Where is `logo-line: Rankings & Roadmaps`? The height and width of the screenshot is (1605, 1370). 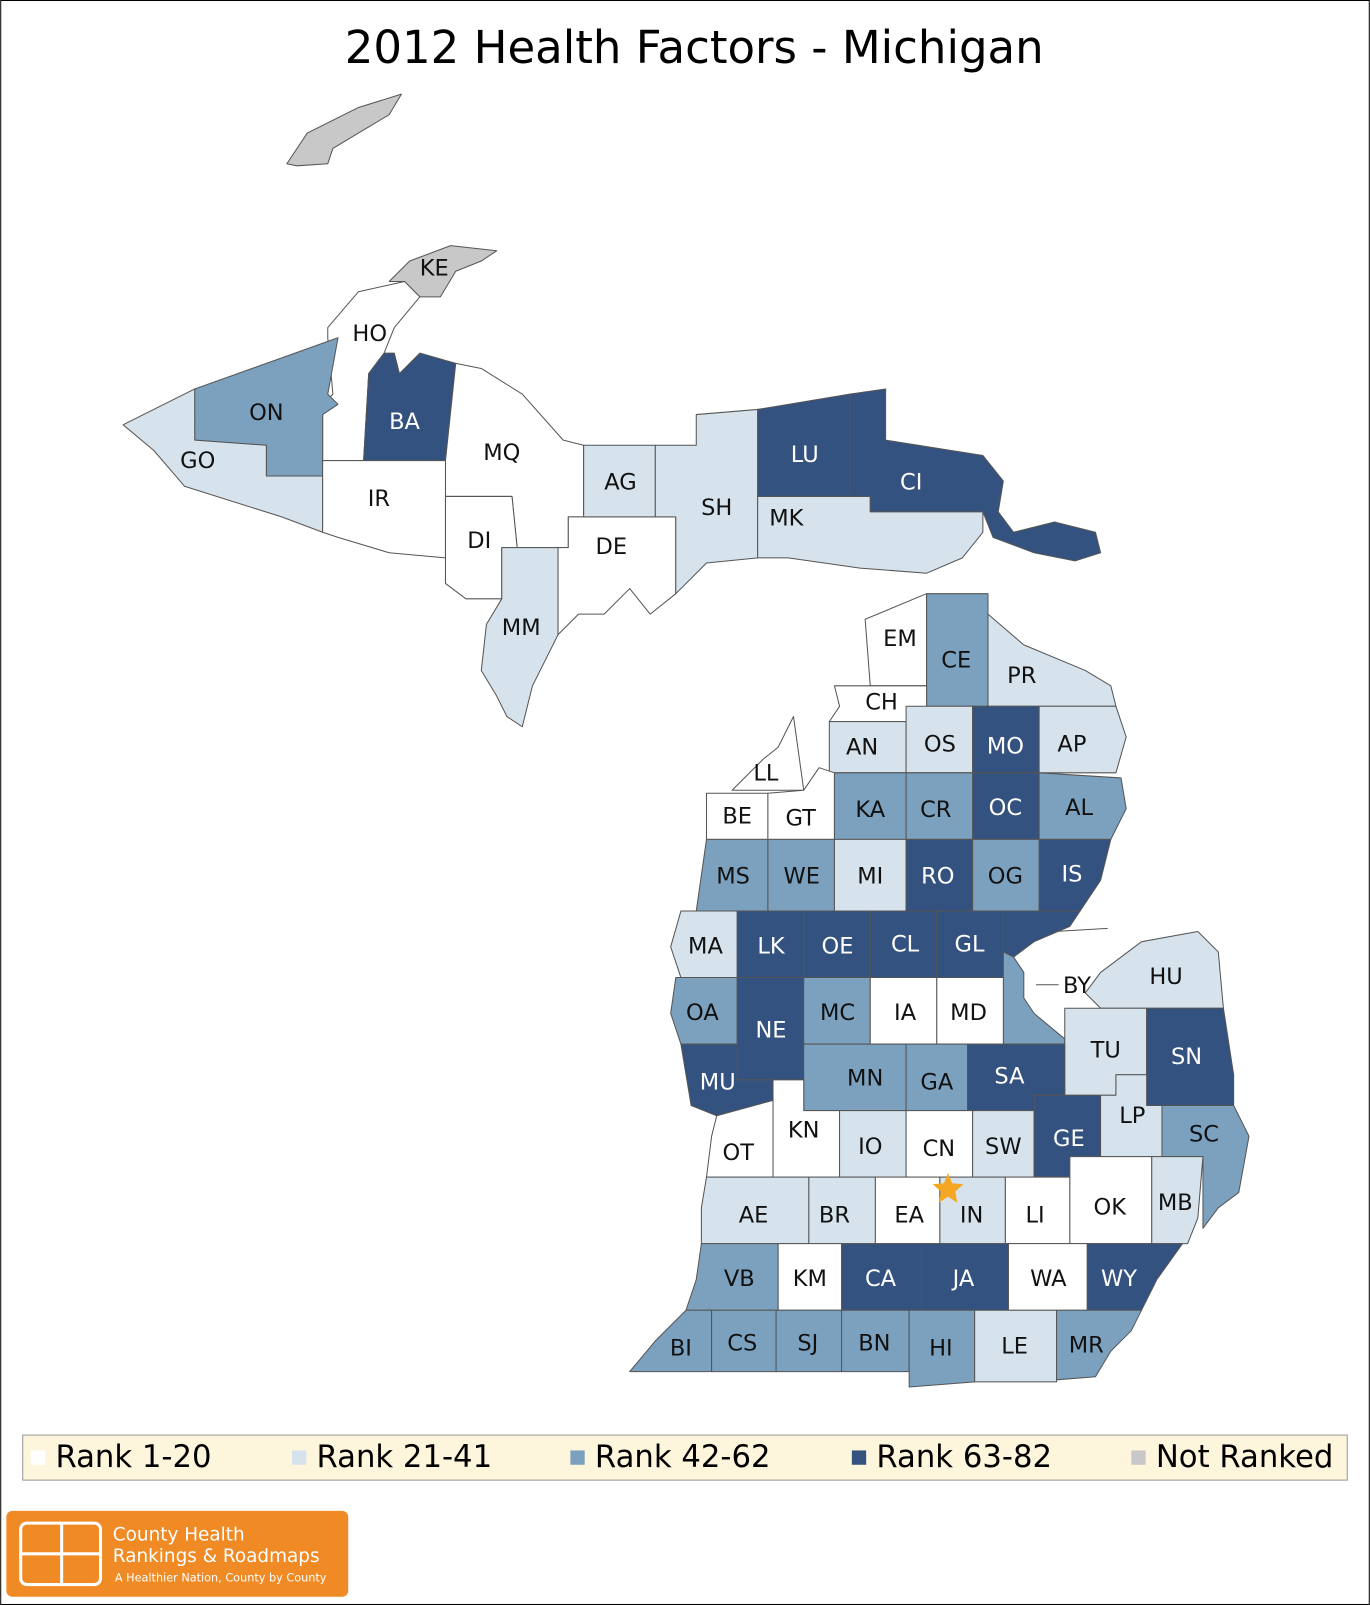
logo-line: Rankings & Roadmaps is located at coordinates (216, 1556).